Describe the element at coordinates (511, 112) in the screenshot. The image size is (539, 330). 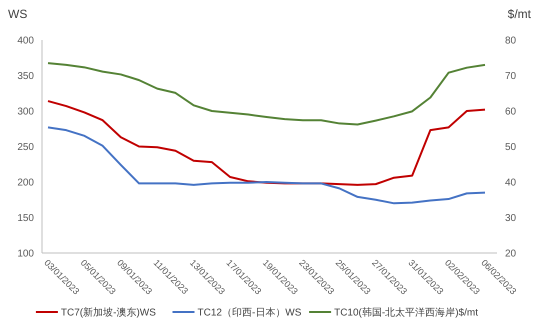
I see `y2-tick-label: 60` at that location.